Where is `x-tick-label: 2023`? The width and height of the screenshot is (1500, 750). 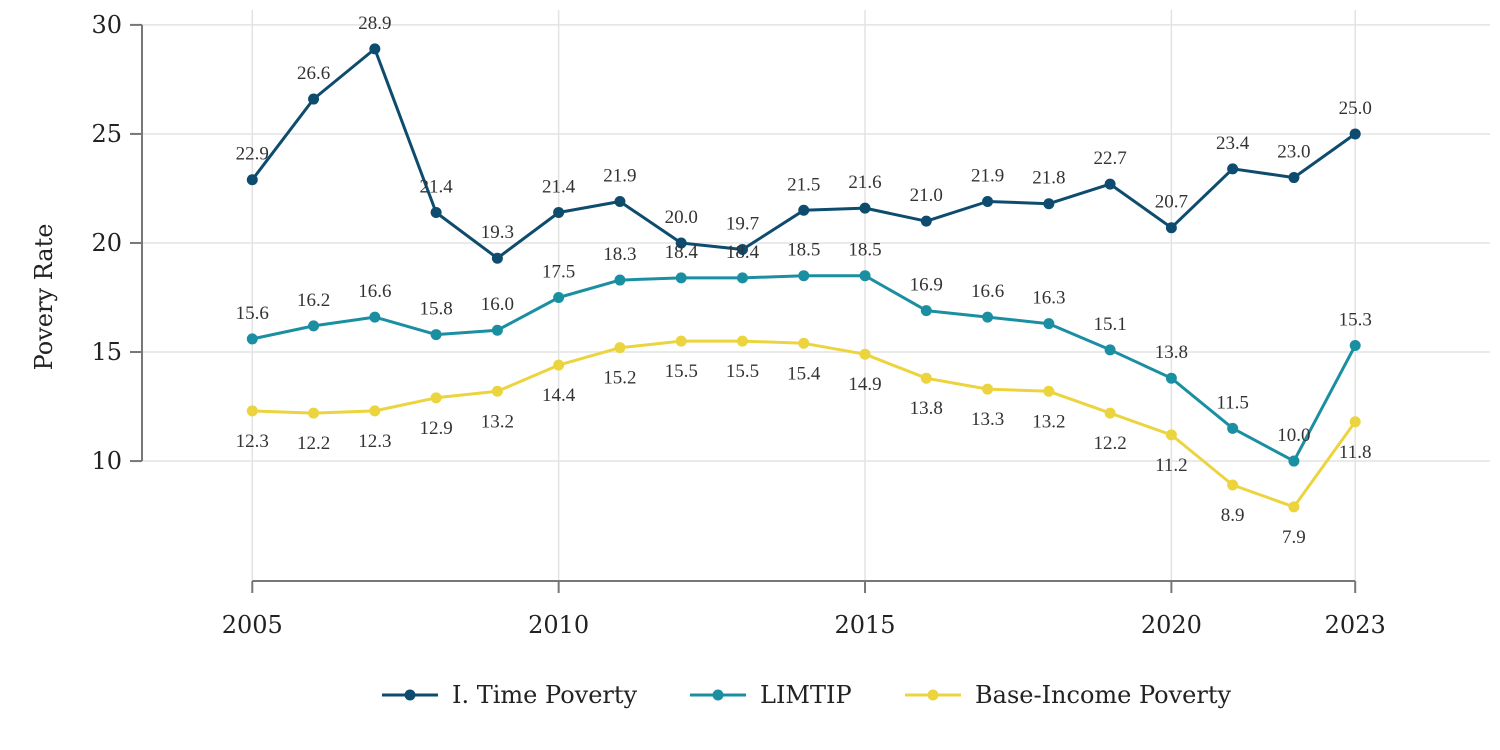 x-tick-label: 2023 is located at coordinates (1355, 625).